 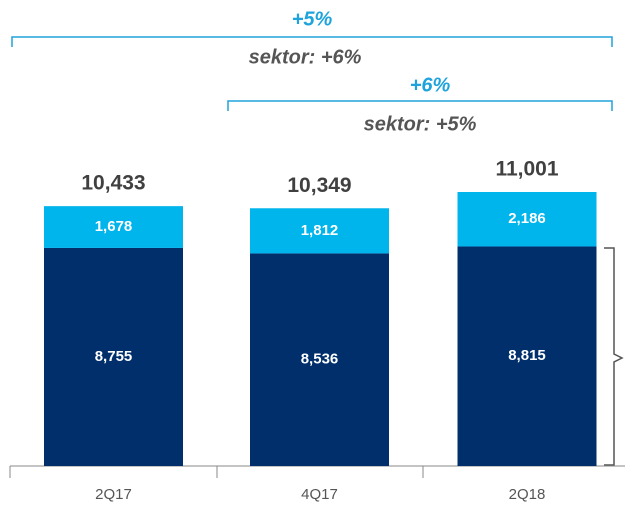 What do you see at coordinates (526, 169) in the screenshot?
I see `total-label: 11,001` at bounding box center [526, 169].